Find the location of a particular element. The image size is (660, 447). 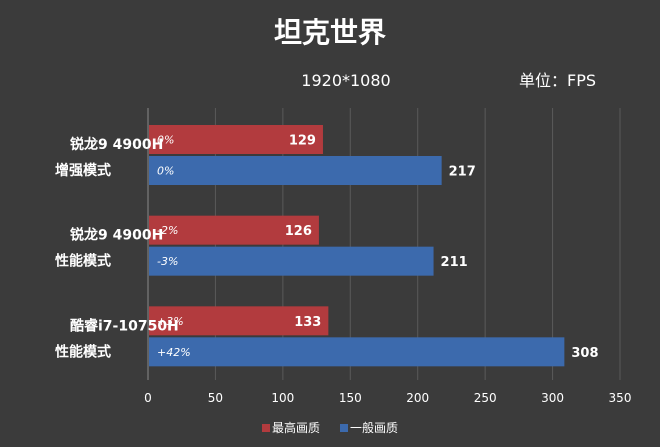

data-label: 308 is located at coordinates (584, 353).